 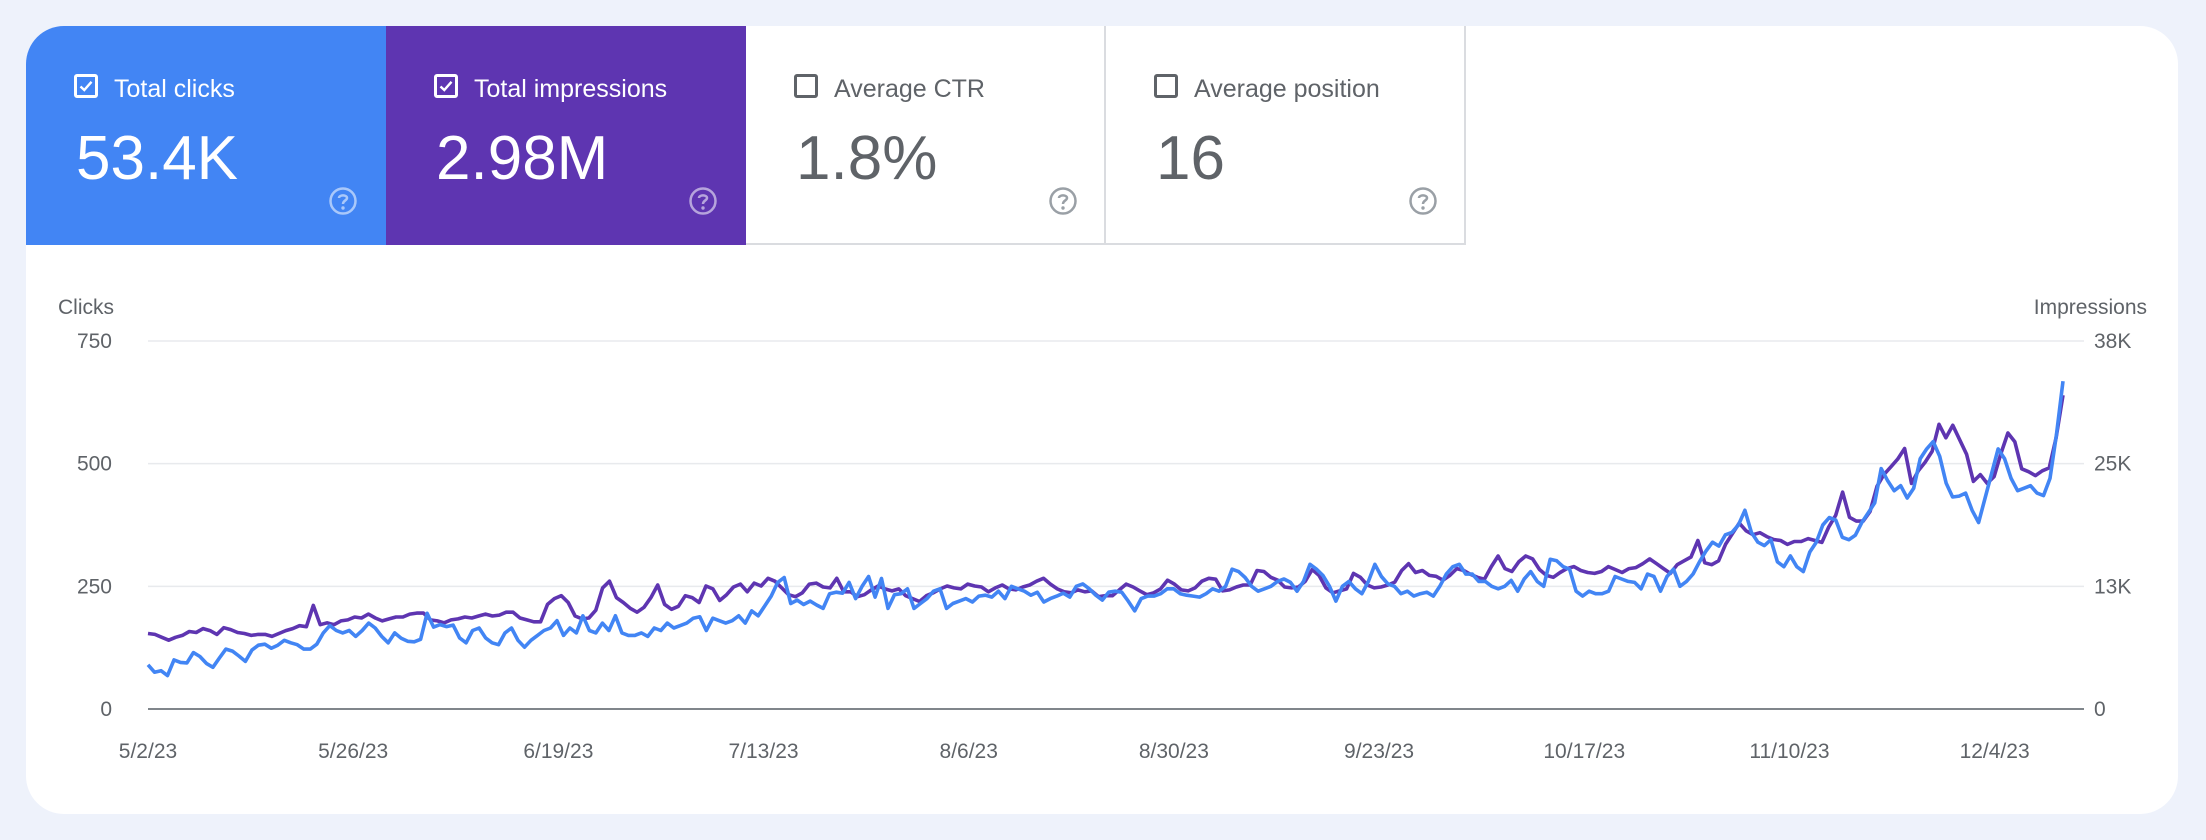 I want to click on x-tick-label: 8/30/23, so click(x=1174, y=751).